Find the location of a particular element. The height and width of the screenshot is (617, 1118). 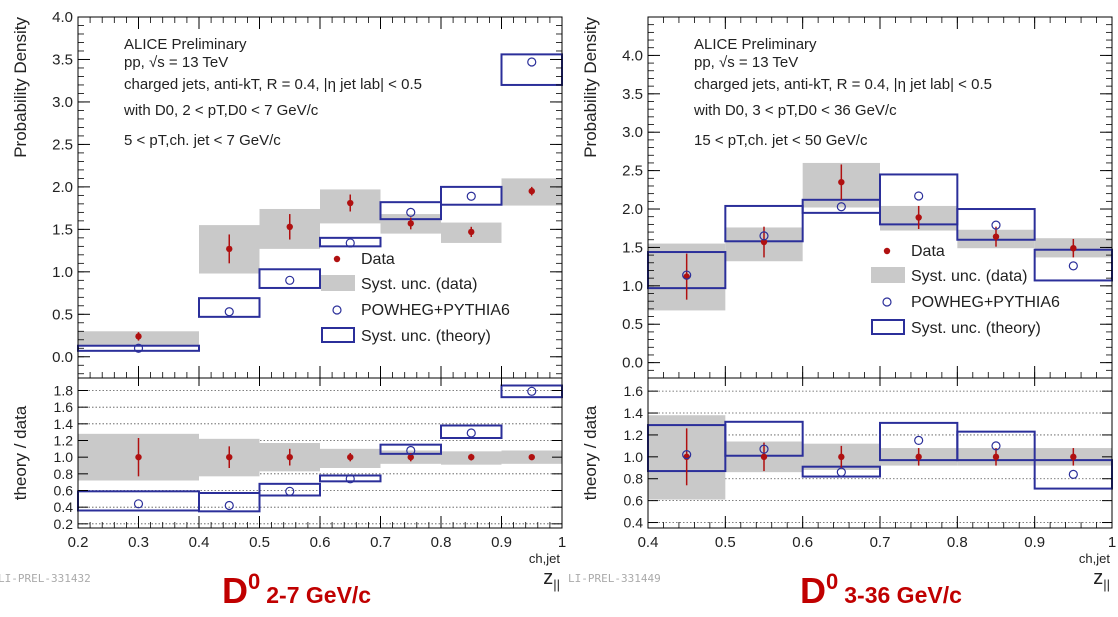

y-tick-label: 0.0 is located at coordinates (632, 363).